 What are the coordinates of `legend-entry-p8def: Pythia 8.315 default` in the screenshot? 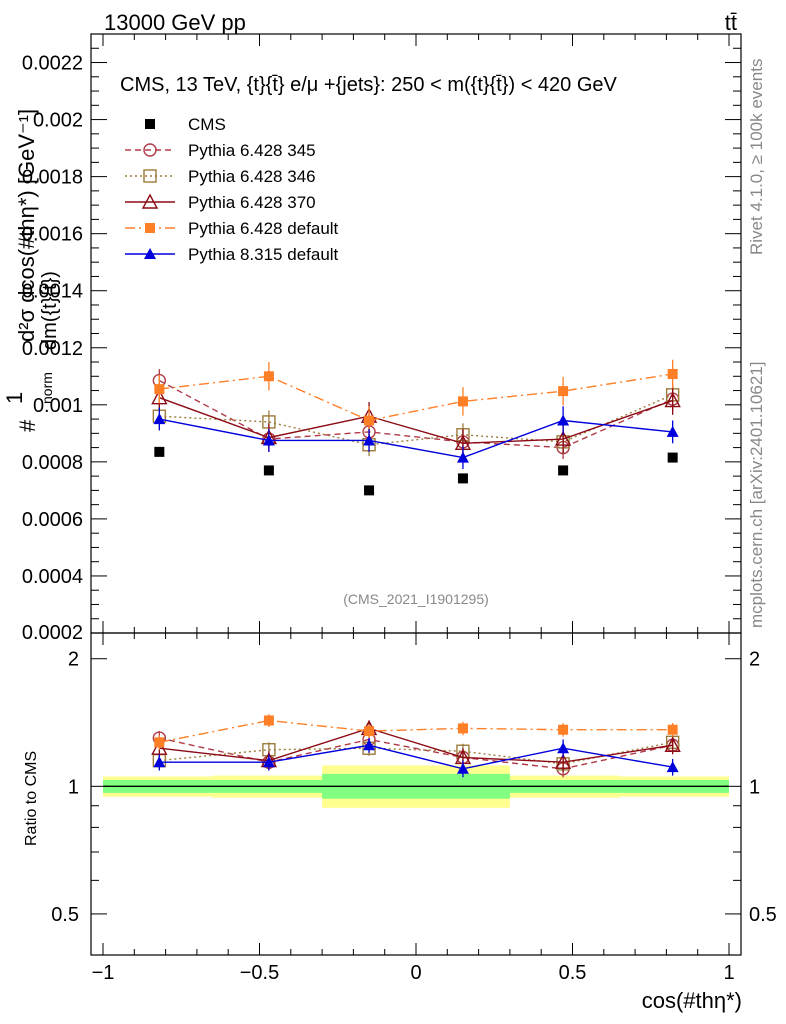 It's located at (232, 254).